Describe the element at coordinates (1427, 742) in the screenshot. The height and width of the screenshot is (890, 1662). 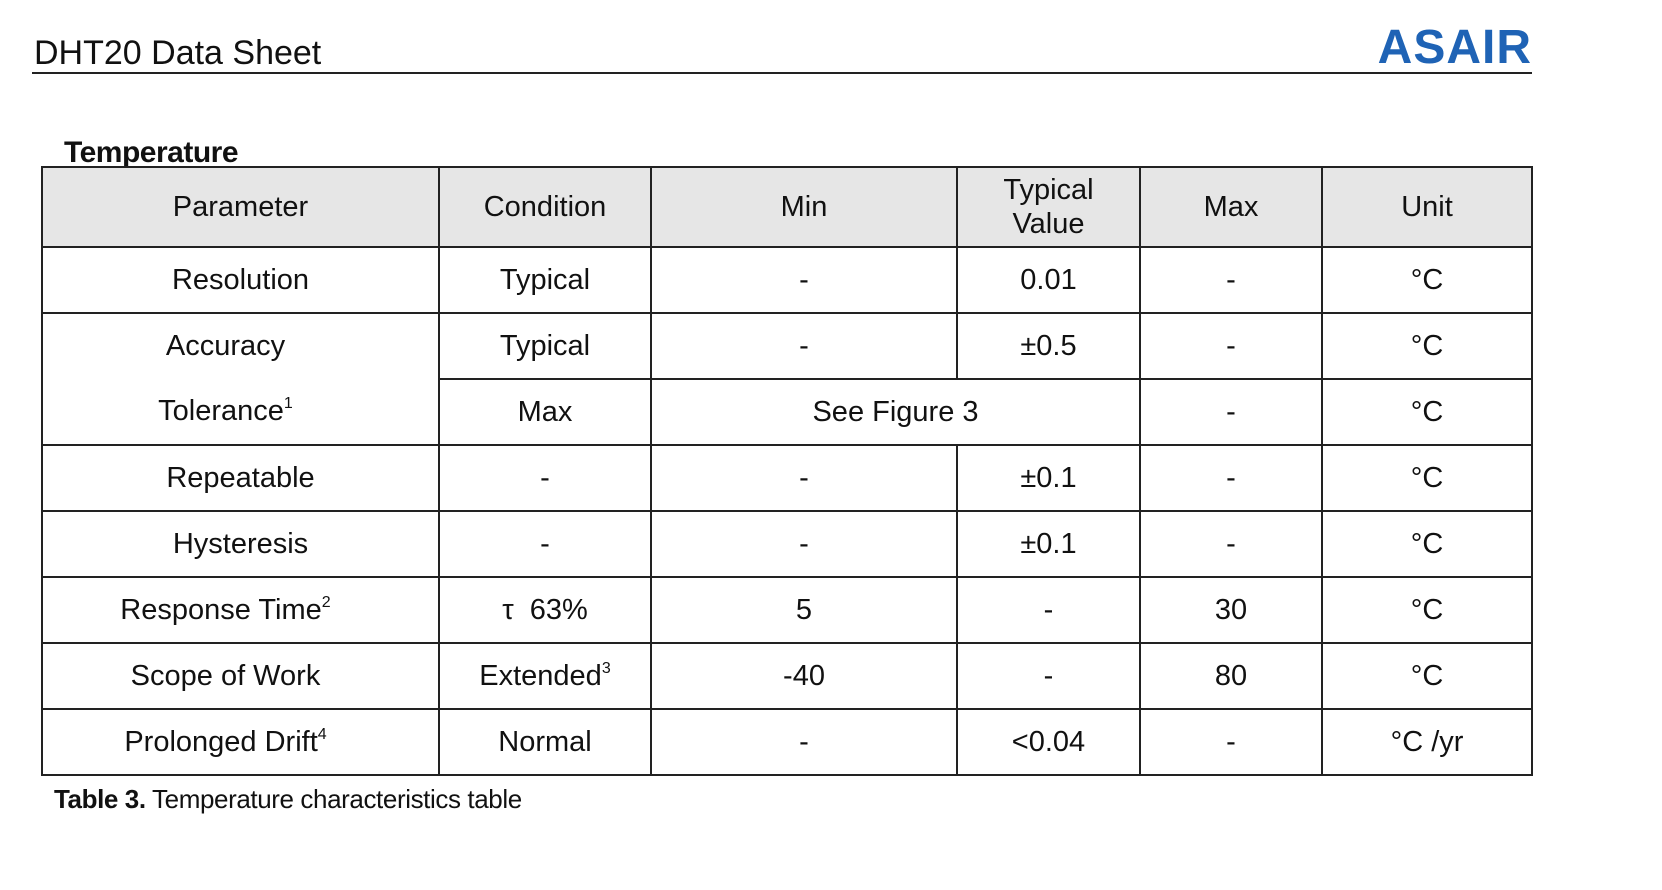
I see `cell-unit: °C /yr` at that location.